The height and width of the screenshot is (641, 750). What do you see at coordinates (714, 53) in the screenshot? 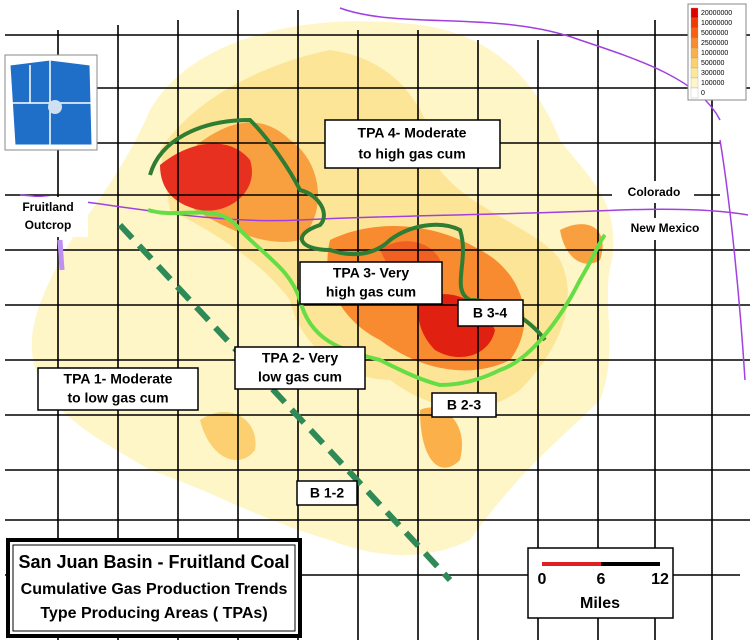
I see `legend-label: 1000000` at bounding box center [714, 53].